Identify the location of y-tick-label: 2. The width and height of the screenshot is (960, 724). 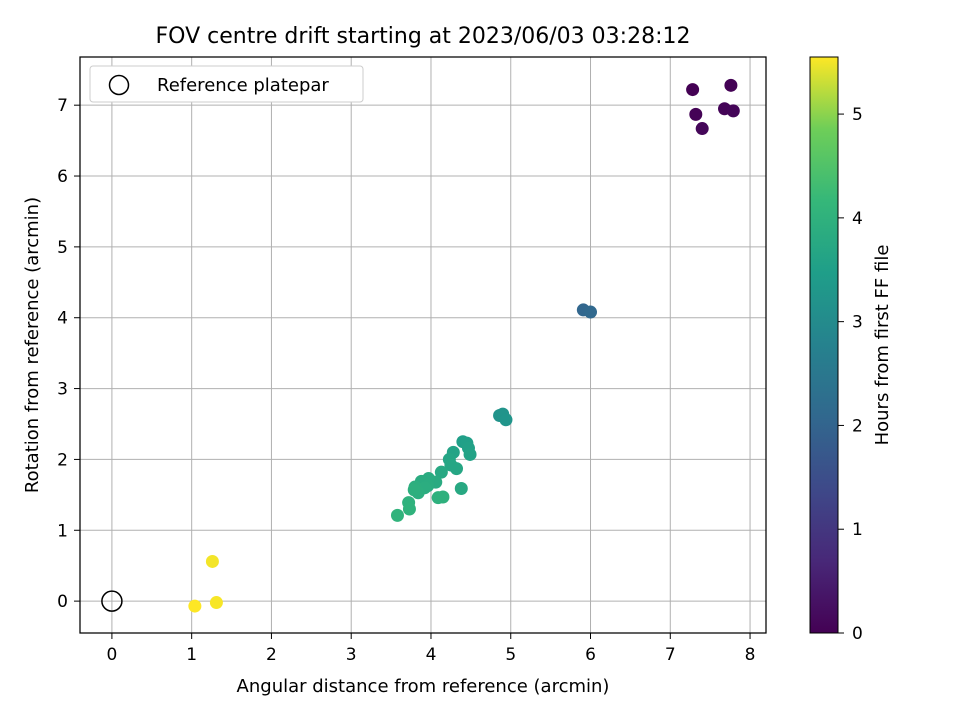
(62, 460).